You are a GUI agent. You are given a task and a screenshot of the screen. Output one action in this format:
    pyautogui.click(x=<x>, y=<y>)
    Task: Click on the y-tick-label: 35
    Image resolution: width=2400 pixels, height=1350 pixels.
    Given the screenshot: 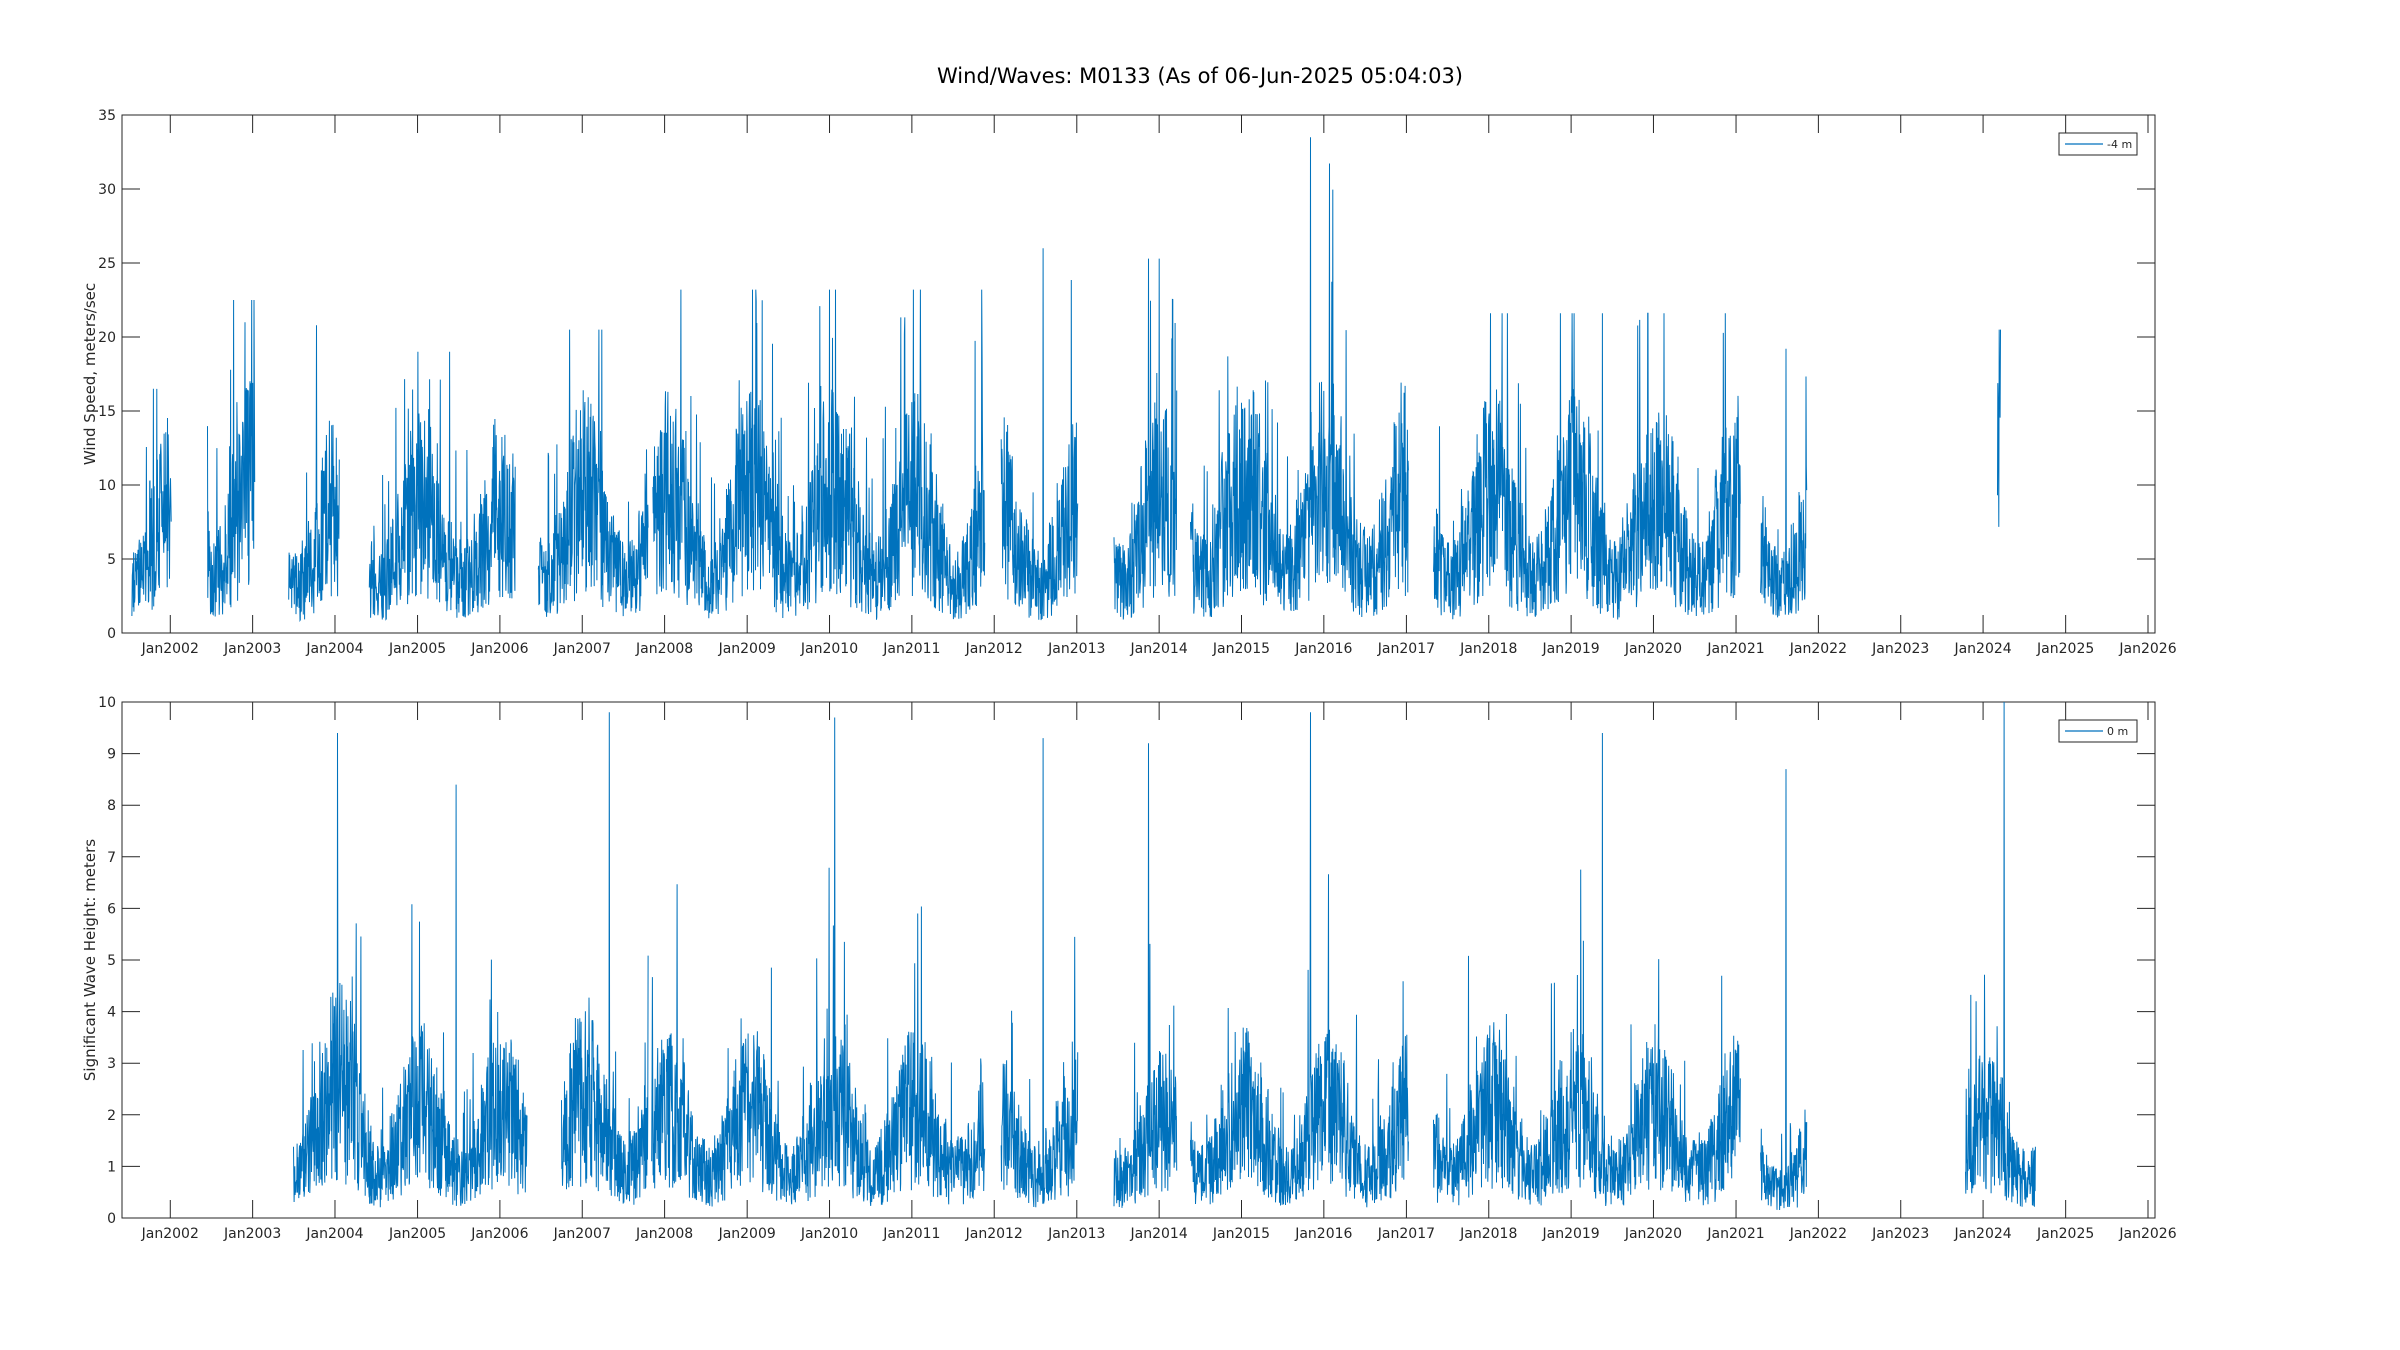 What is the action you would take?
    pyautogui.click(x=107, y=116)
    